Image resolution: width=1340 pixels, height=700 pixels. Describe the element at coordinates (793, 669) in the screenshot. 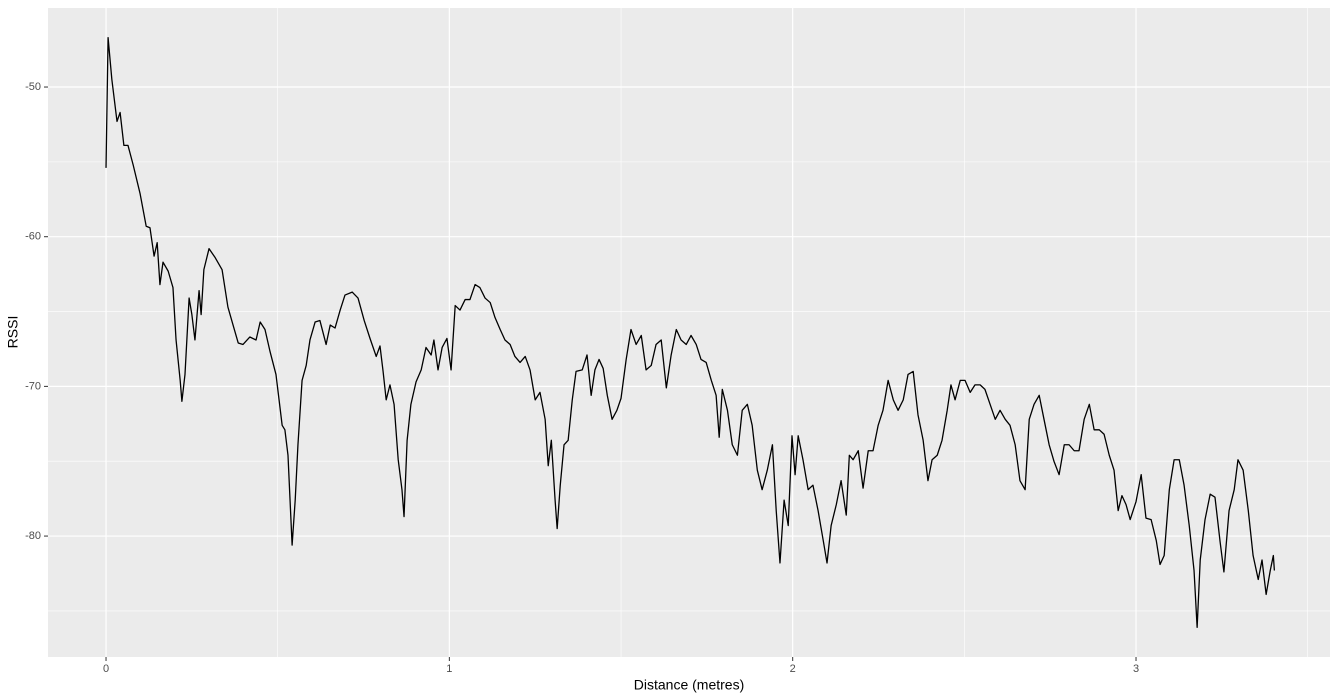

I see `x-tick-label: 2` at that location.